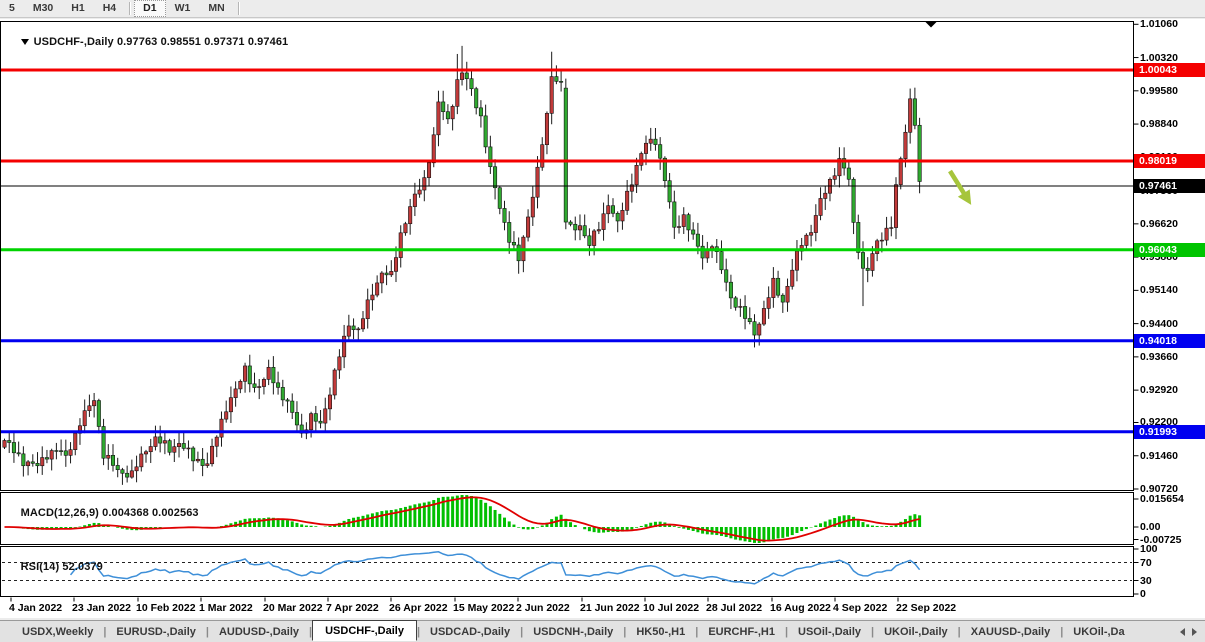  Describe the element at coordinates (73, 42) in the screenshot. I see `chart-symbol-label: USDCHF-,Daily` at that location.